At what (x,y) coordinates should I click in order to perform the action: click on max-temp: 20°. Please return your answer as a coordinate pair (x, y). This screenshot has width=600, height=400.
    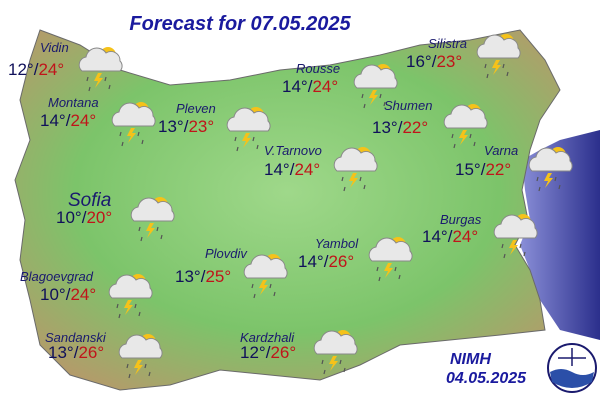
    Looking at the image, I should click on (99, 217).